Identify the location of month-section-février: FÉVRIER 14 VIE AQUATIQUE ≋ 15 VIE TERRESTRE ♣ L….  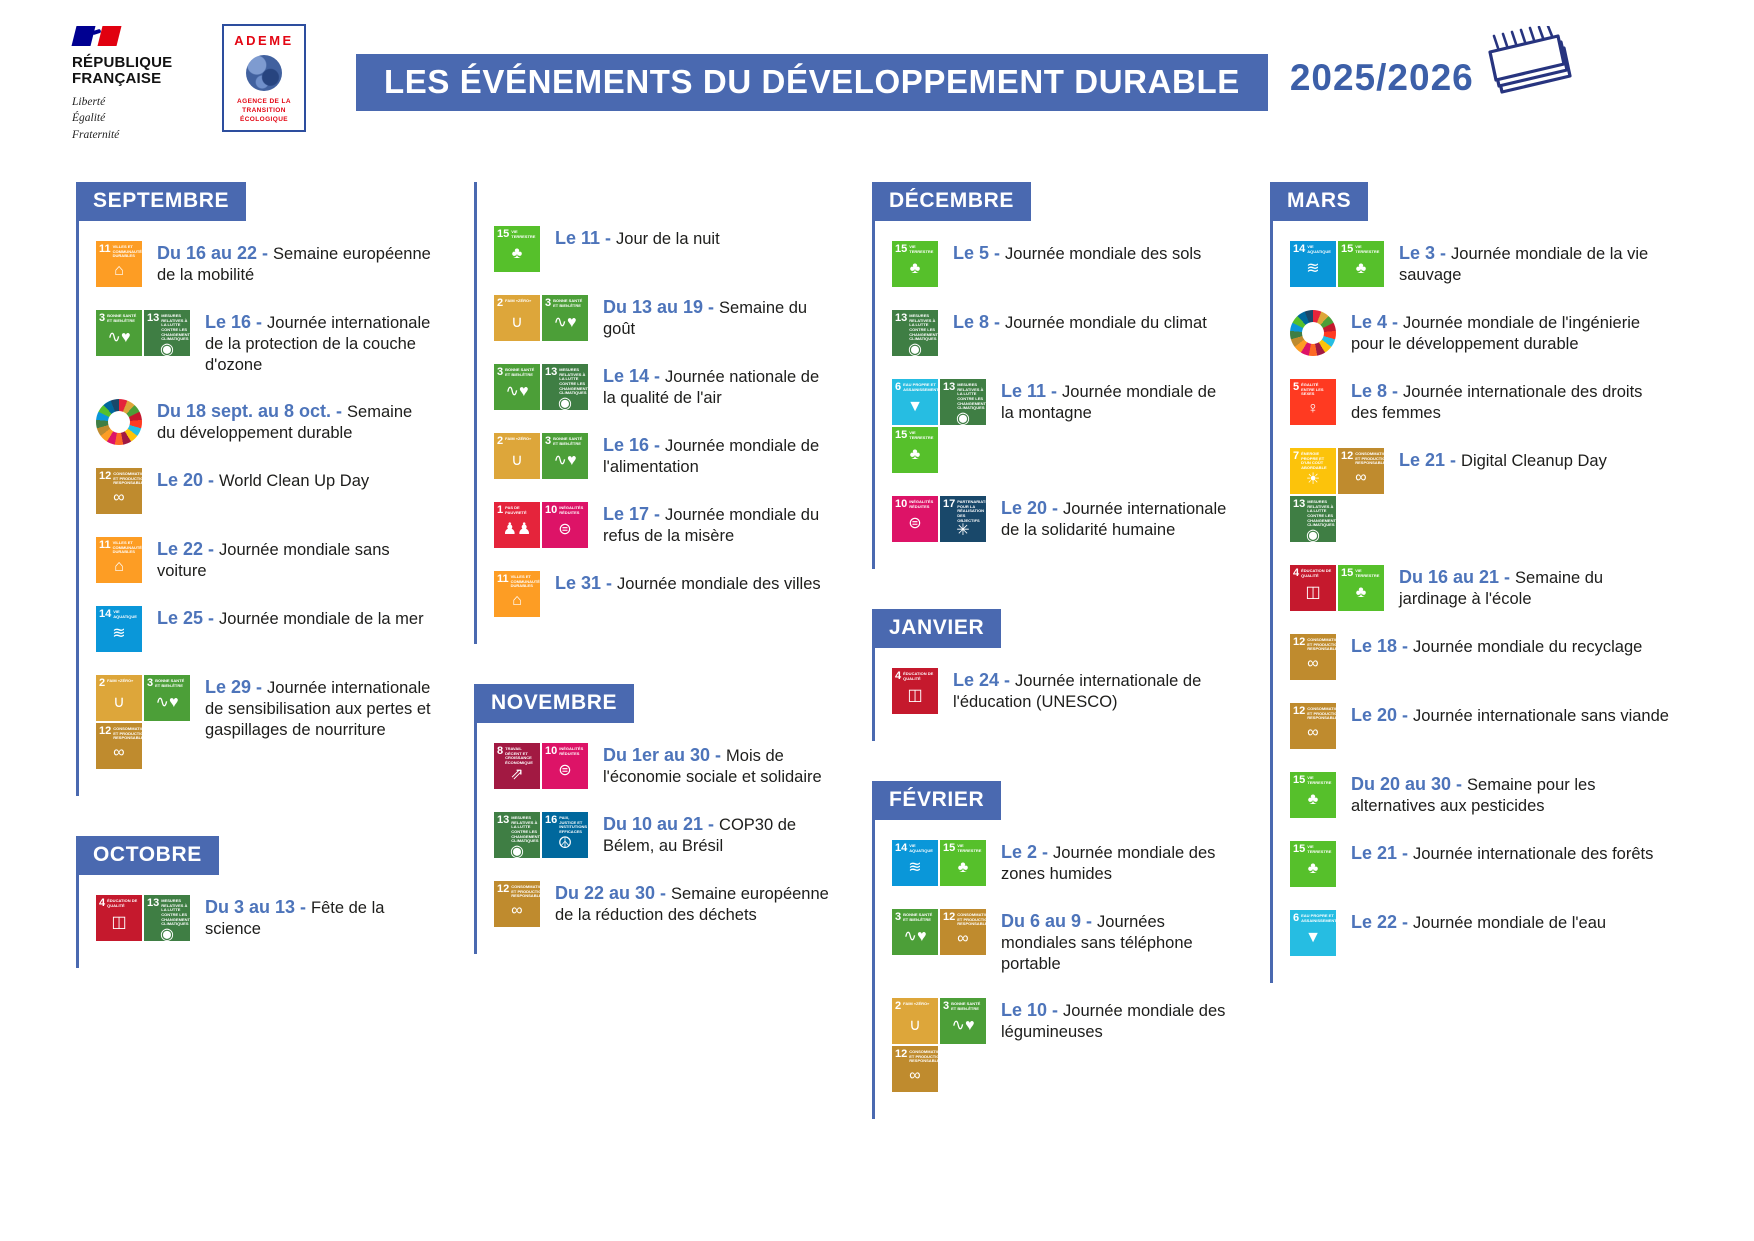
(1050, 949).